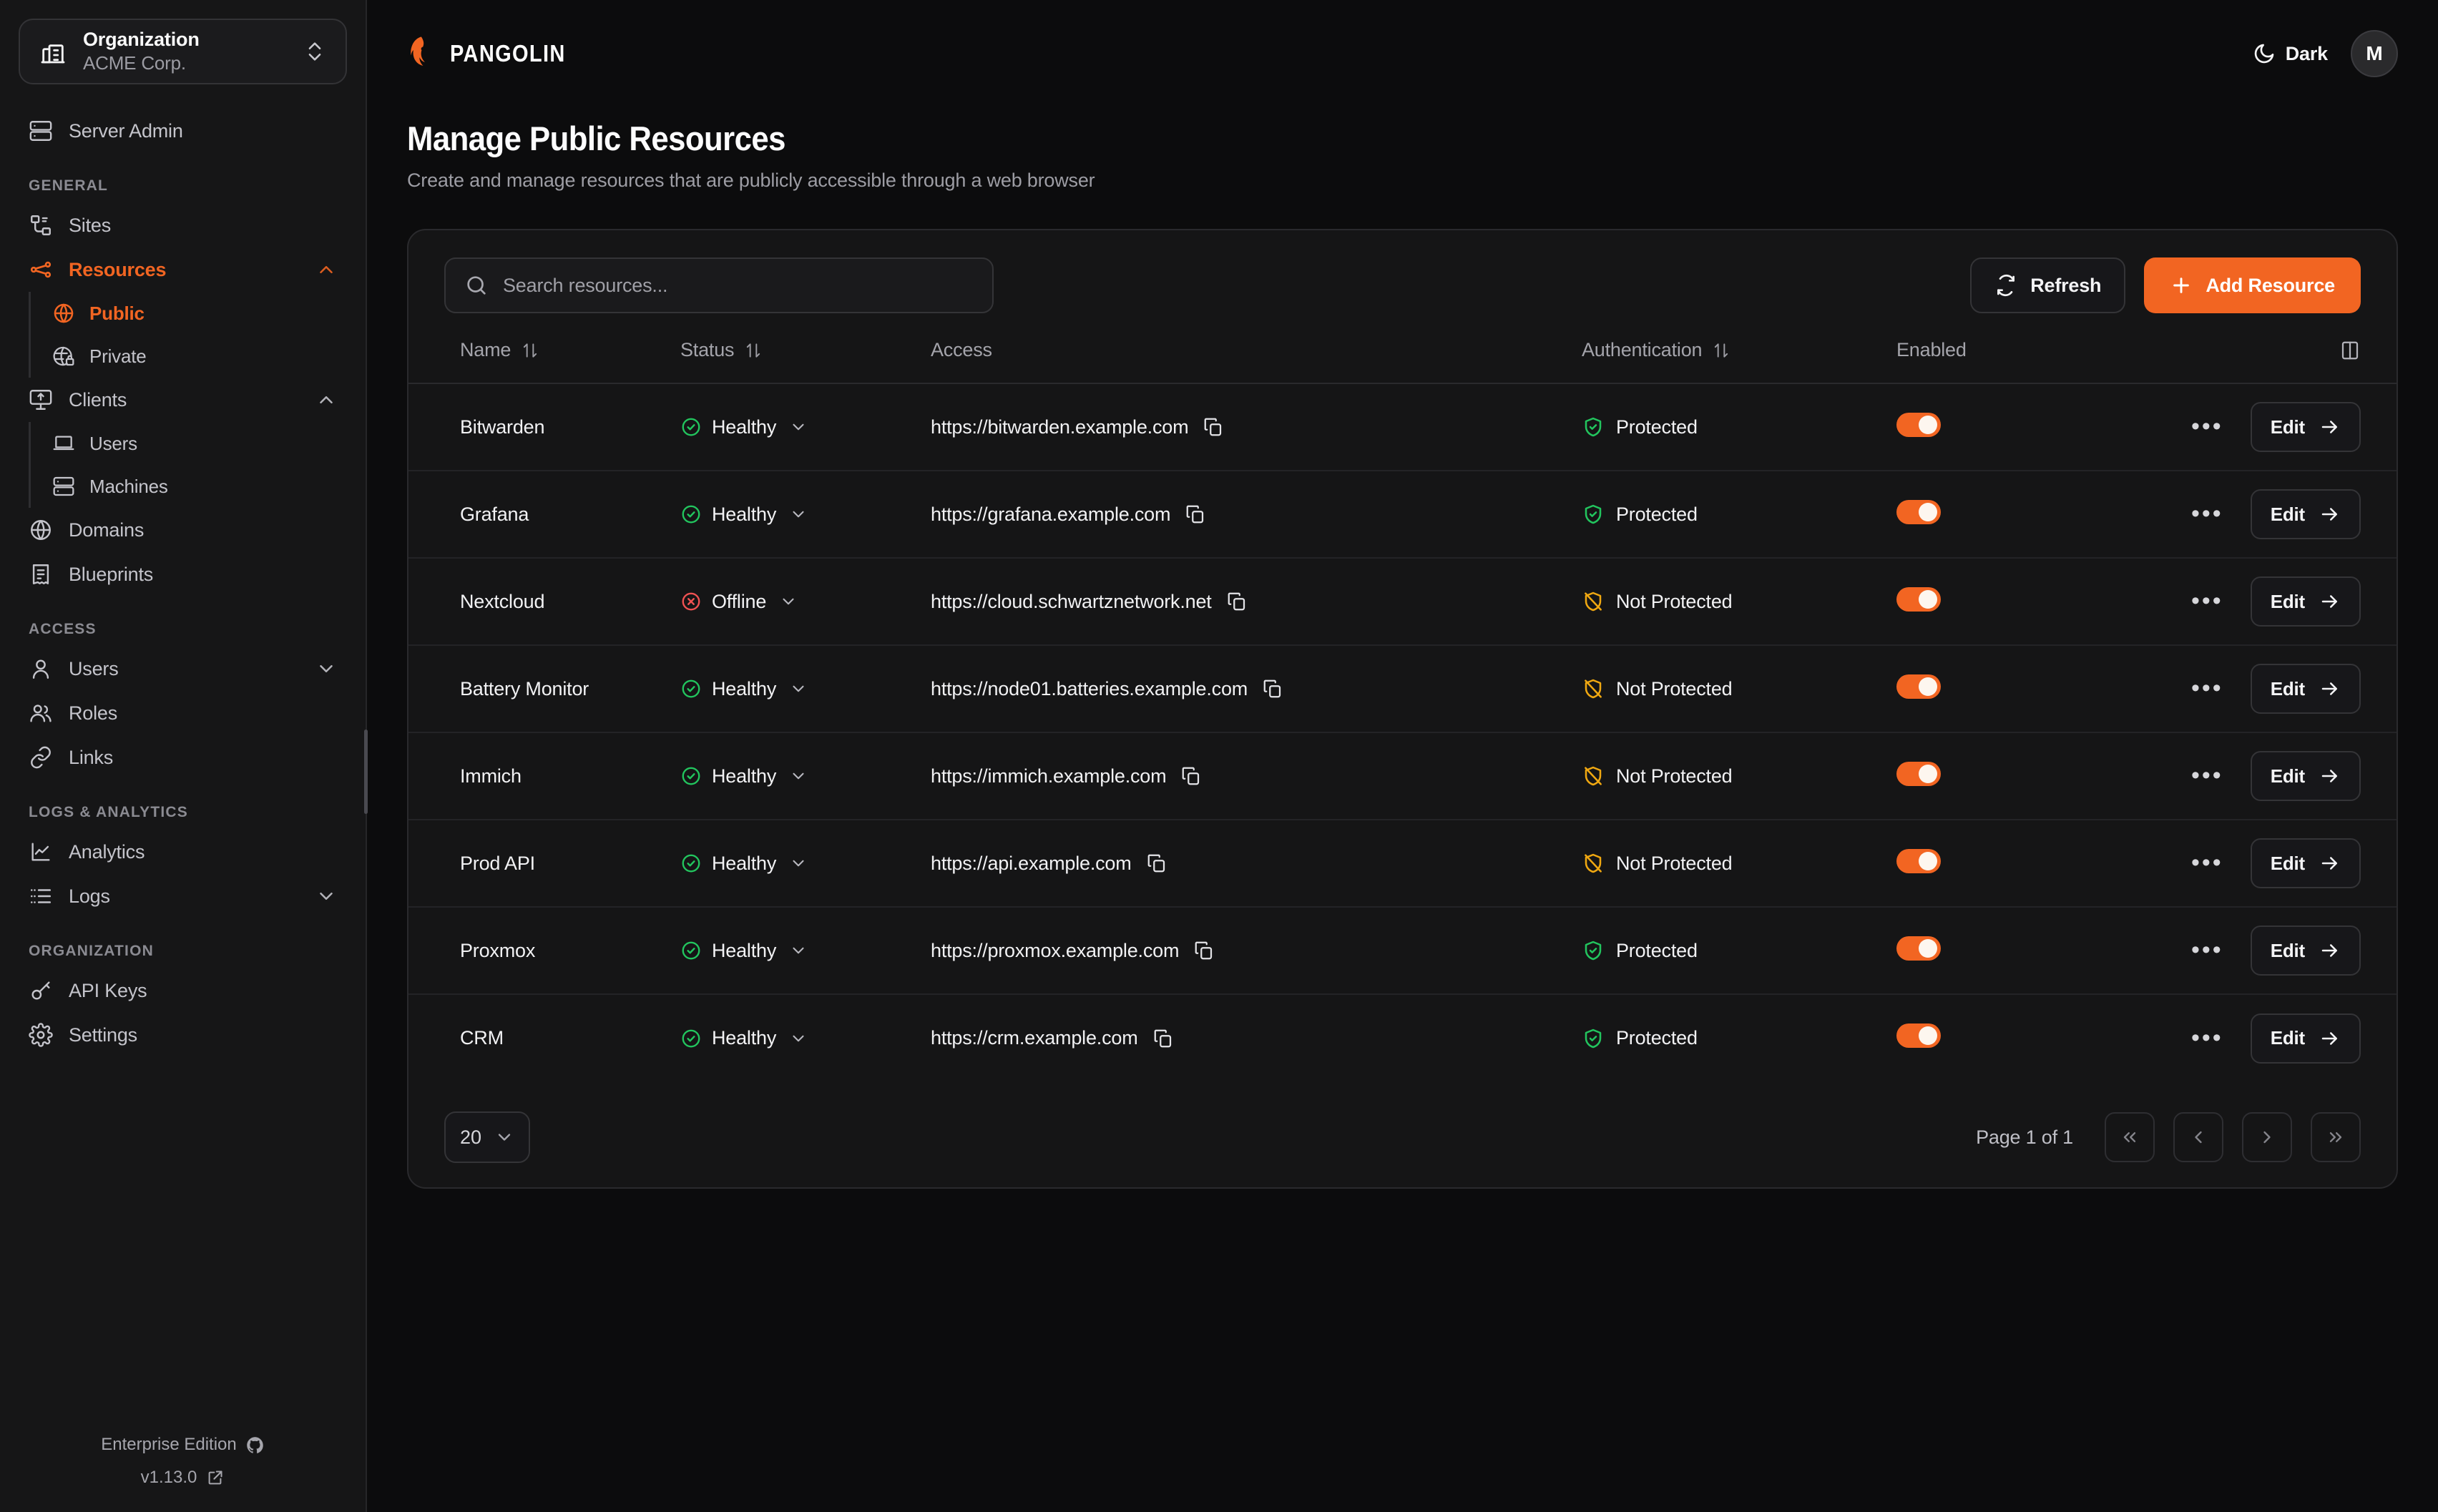  Describe the element at coordinates (194, 443) in the screenshot. I see `sidebar-item-clients-users: Users` at that location.